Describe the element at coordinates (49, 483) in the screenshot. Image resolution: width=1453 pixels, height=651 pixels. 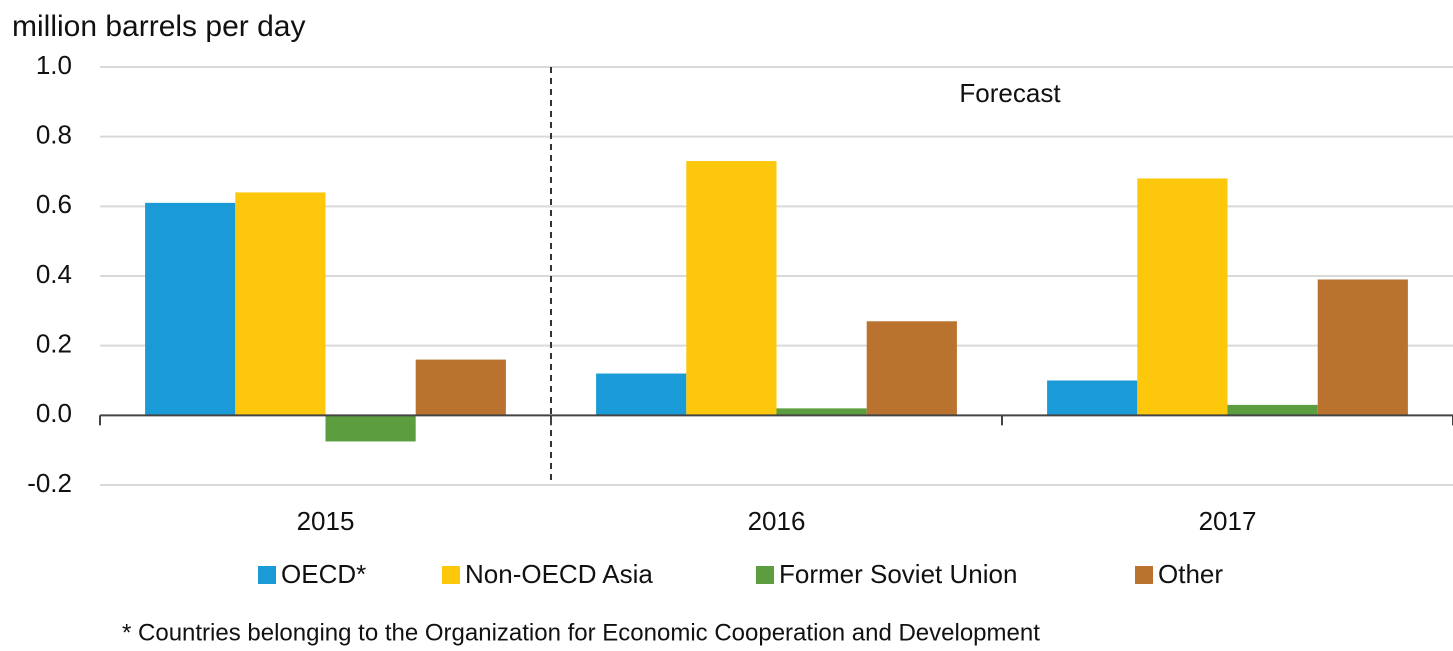
I see `y-tick-label: -0.2` at that location.